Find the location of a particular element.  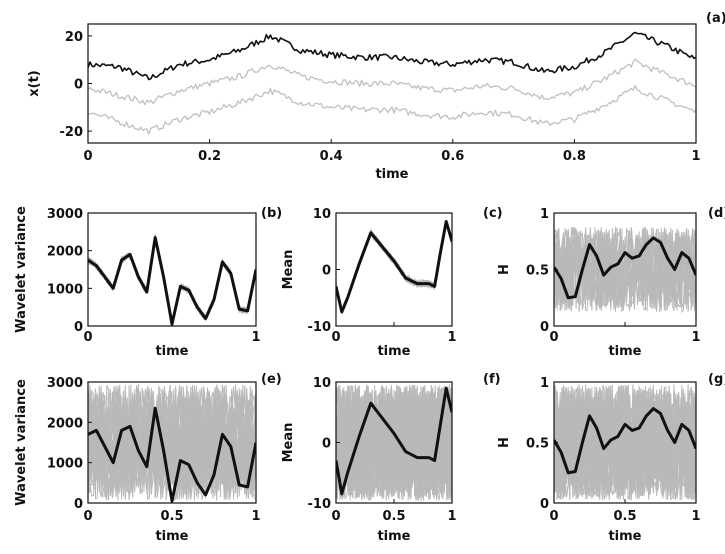

y-tick-label: 3000 is located at coordinates (65, 214).